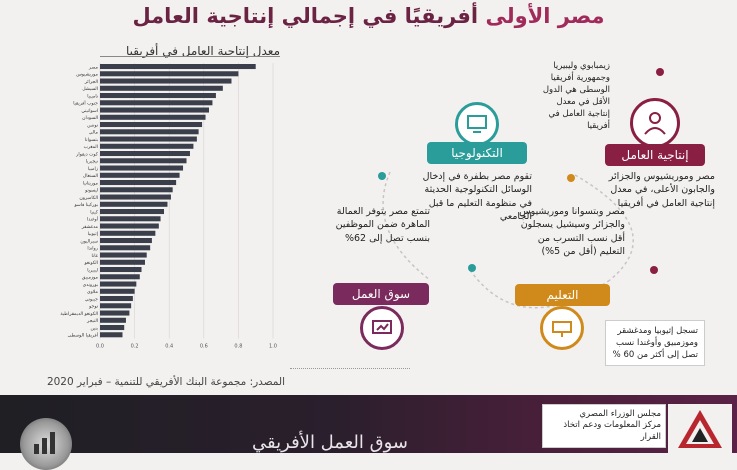  Describe the element at coordinates (135, 347) in the screenshot. I see `x-tick-label: 0.2` at that location.